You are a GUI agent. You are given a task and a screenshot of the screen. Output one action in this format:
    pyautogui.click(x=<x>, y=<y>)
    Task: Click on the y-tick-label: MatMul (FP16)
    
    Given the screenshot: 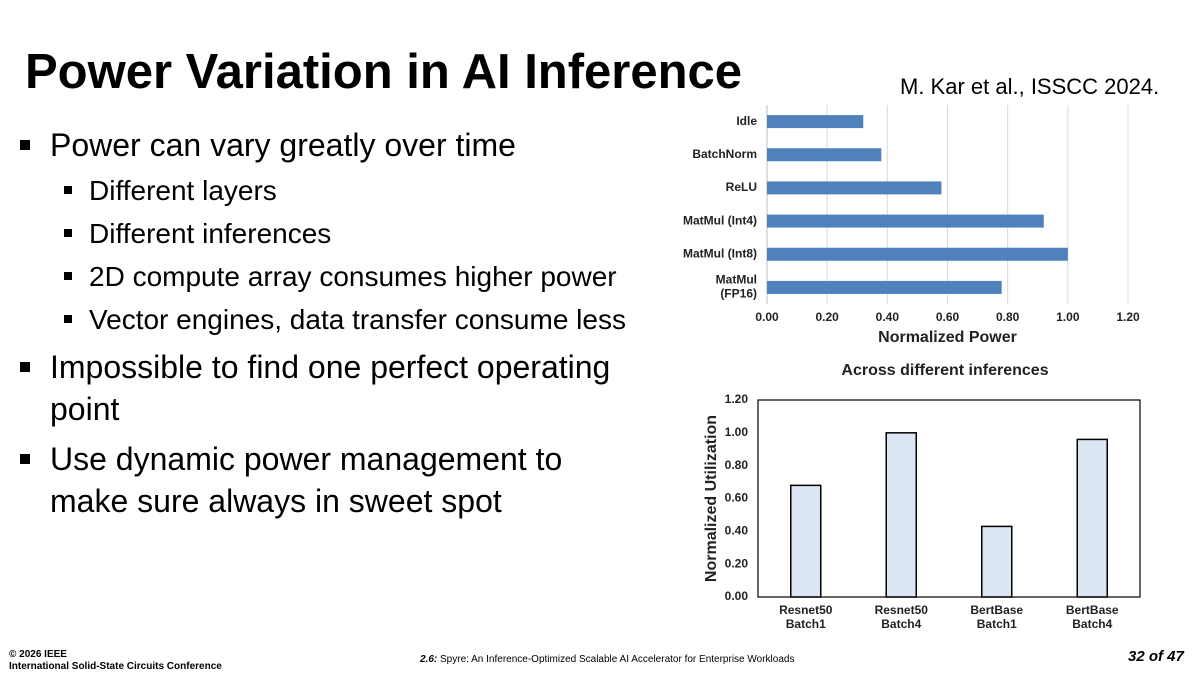 What is the action you would take?
    pyautogui.click(x=736, y=287)
    